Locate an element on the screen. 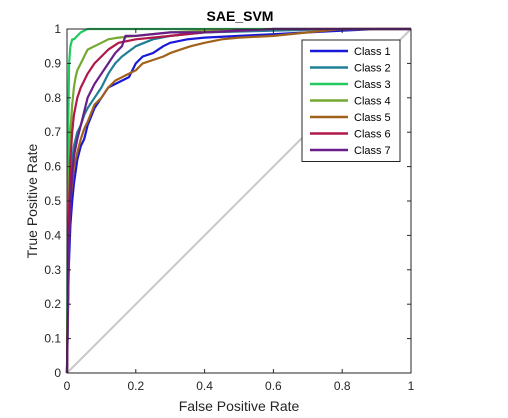 Image resolution: width=508 pixels, height=418 pixels. legend-entry: Class 2 is located at coordinates (372, 69).